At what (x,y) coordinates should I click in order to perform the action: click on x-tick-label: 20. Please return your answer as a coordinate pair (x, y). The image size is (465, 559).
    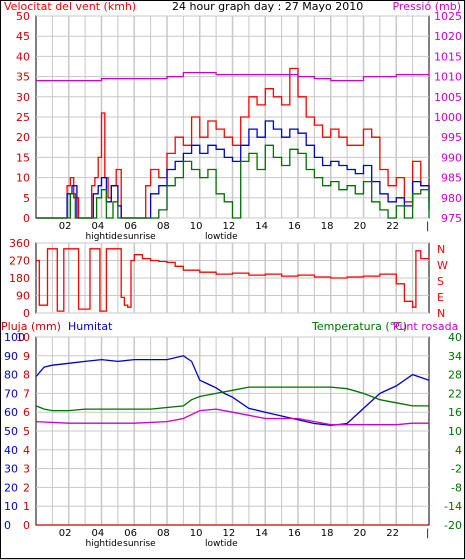
    Looking at the image, I should click on (360, 226).